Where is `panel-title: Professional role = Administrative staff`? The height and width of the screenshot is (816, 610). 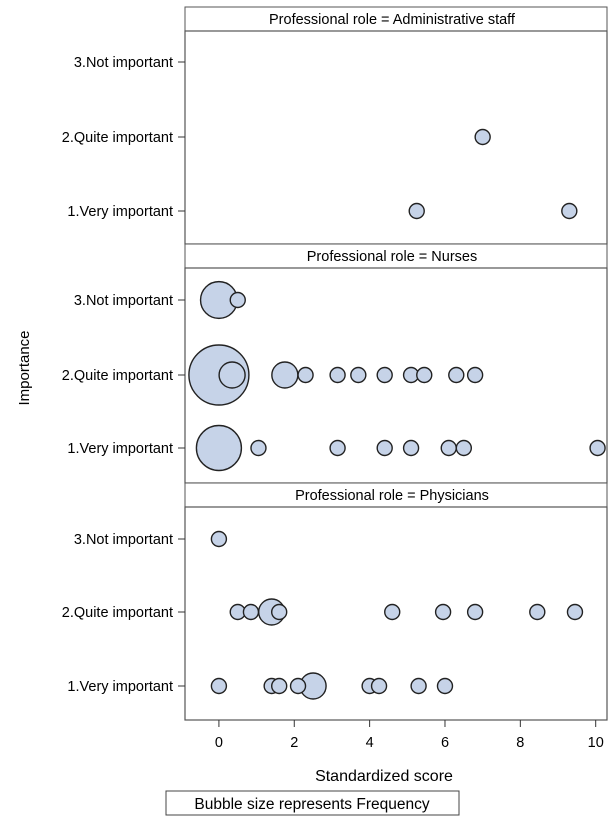
panel-title: Professional role = Administrative staff is located at coordinates (392, 20).